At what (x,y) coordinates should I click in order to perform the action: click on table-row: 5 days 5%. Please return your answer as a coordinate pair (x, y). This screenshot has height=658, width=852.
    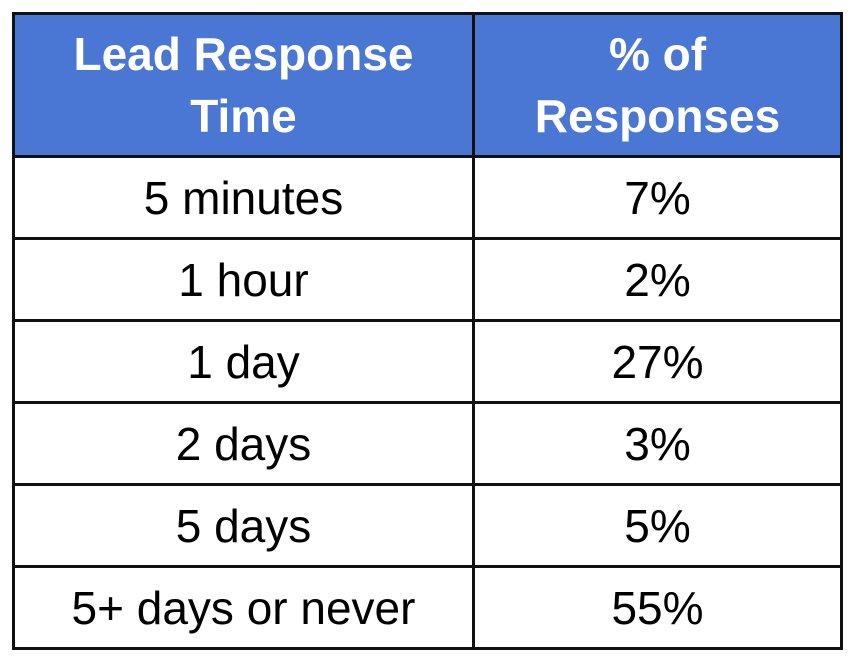
    Looking at the image, I should click on (427, 525).